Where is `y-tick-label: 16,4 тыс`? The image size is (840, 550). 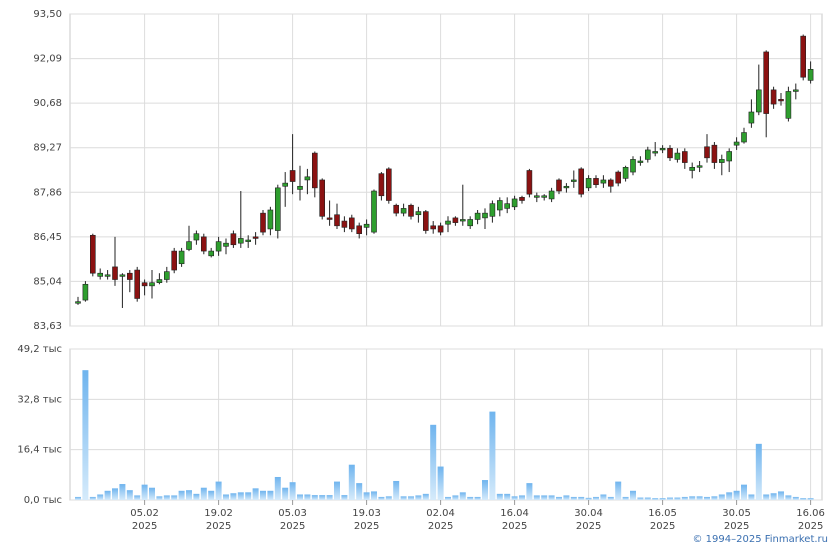
y-tick-label: 16,4 тыс is located at coordinates (39, 450).